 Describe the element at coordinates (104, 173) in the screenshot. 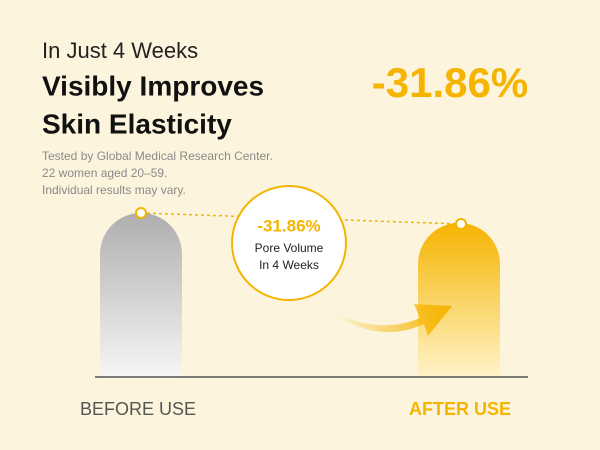

I see `note: 22 women aged 20–59.` at that location.